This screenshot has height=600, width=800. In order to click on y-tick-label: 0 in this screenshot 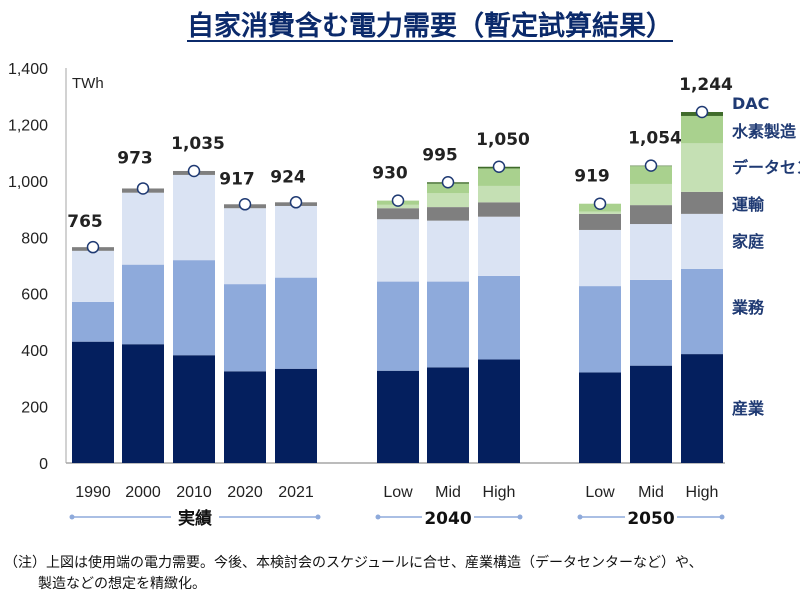, I will do `click(43, 464)`.